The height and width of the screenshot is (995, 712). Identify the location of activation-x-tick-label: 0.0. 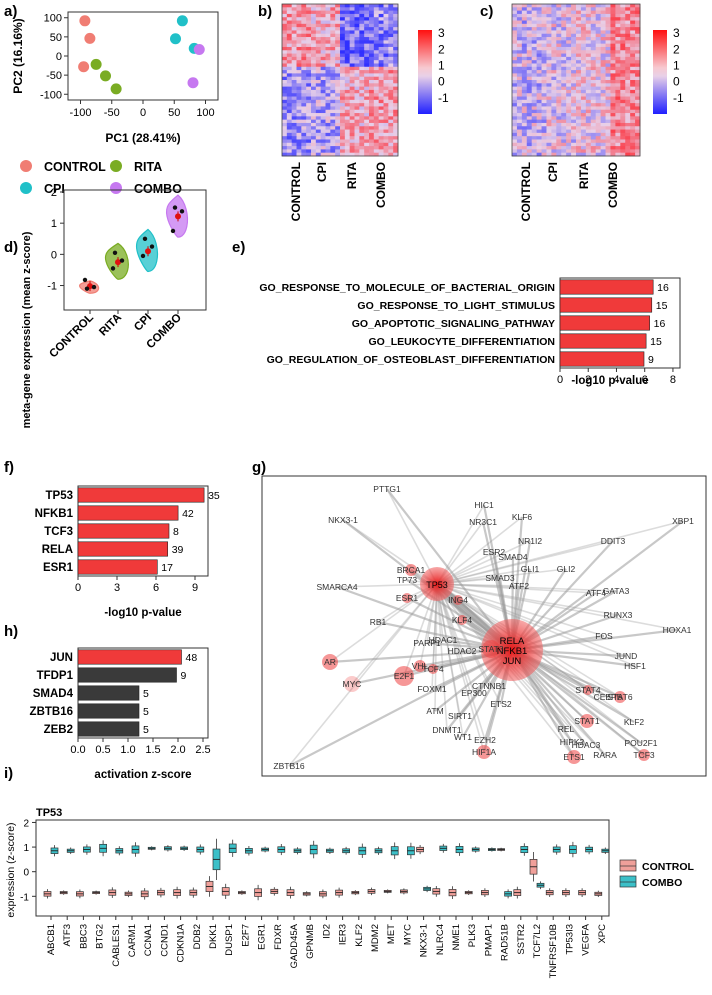
(77, 750).